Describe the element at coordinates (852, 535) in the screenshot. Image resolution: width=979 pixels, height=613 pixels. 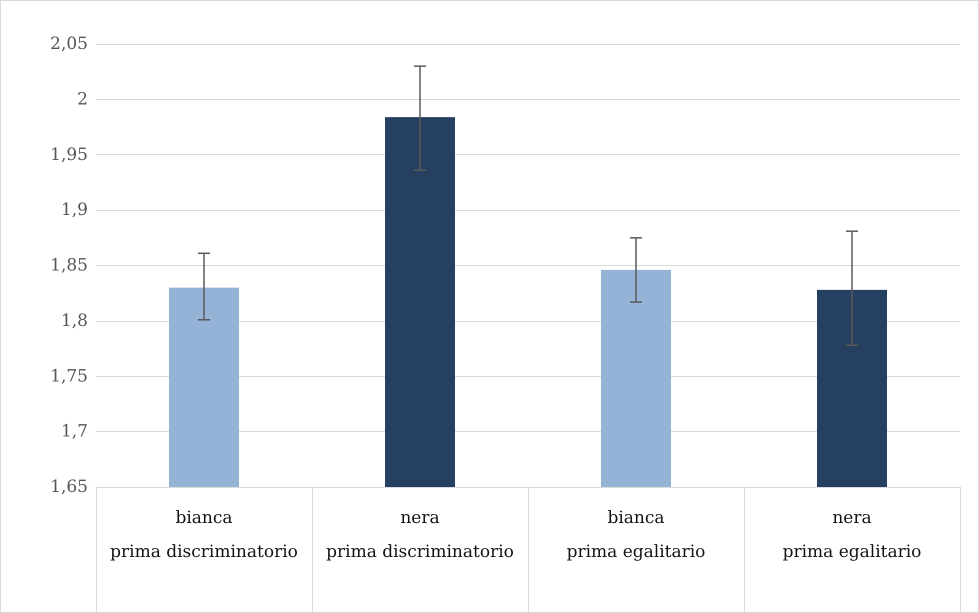
I see `x-tick-label: nera prima egalitario` at that location.